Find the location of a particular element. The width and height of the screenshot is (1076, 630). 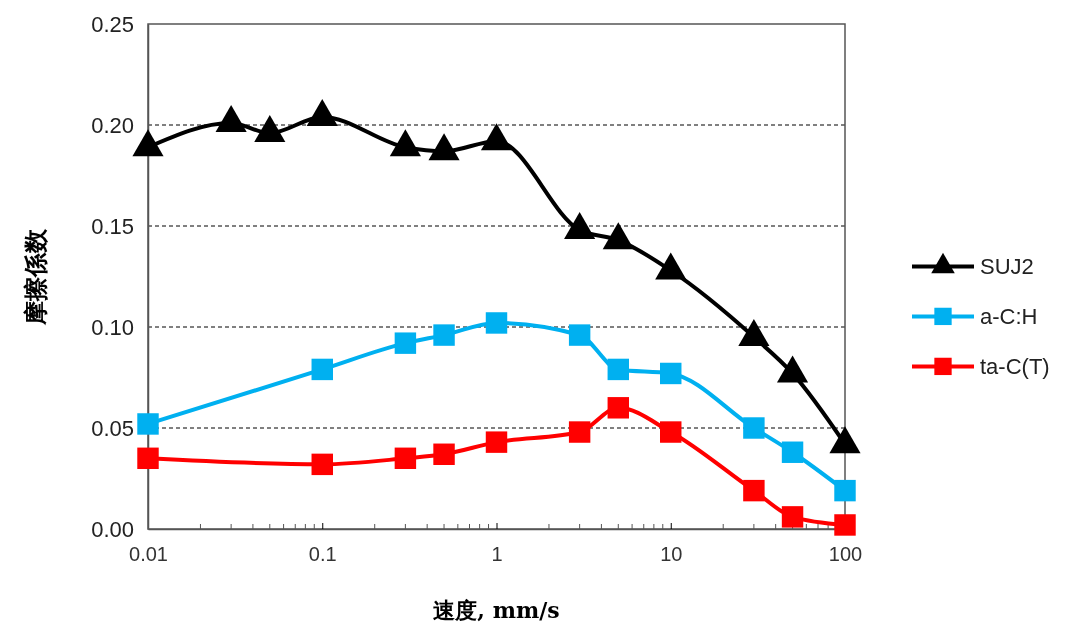

legend-label: SUJ2 is located at coordinates (1007, 267).